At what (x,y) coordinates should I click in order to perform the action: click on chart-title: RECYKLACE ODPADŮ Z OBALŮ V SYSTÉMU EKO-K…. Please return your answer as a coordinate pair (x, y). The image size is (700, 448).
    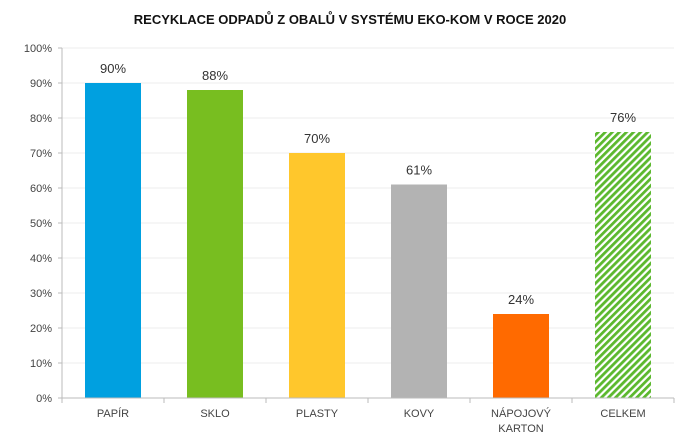
    Looking at the image, I should click on (350, 19).